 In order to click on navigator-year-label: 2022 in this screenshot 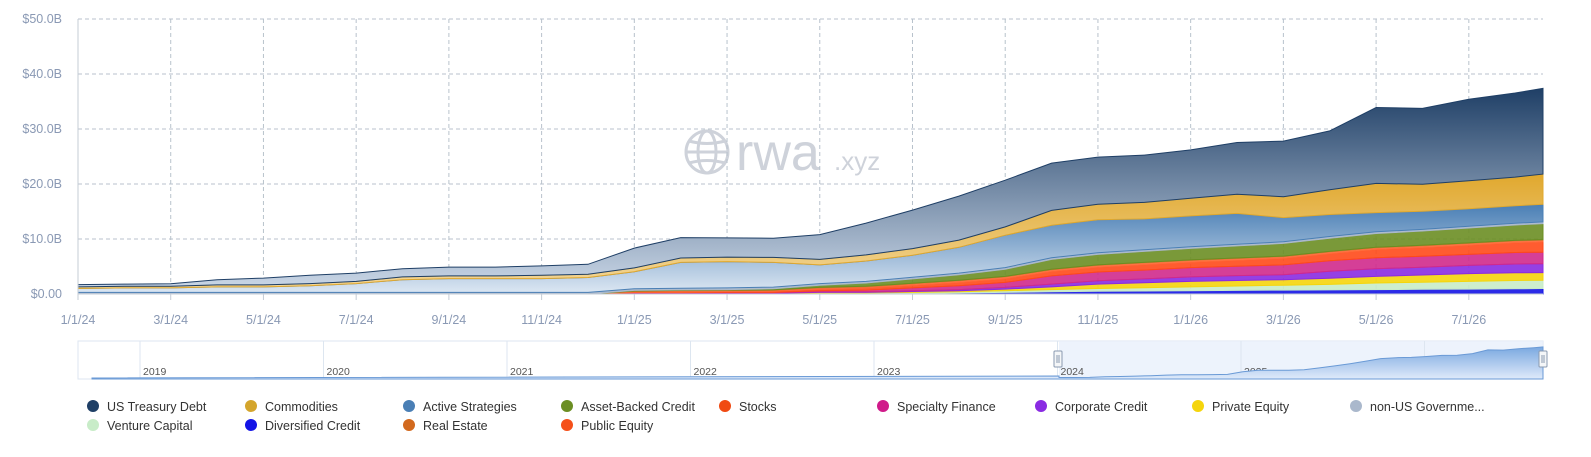, I will do `click(706, 372)`.